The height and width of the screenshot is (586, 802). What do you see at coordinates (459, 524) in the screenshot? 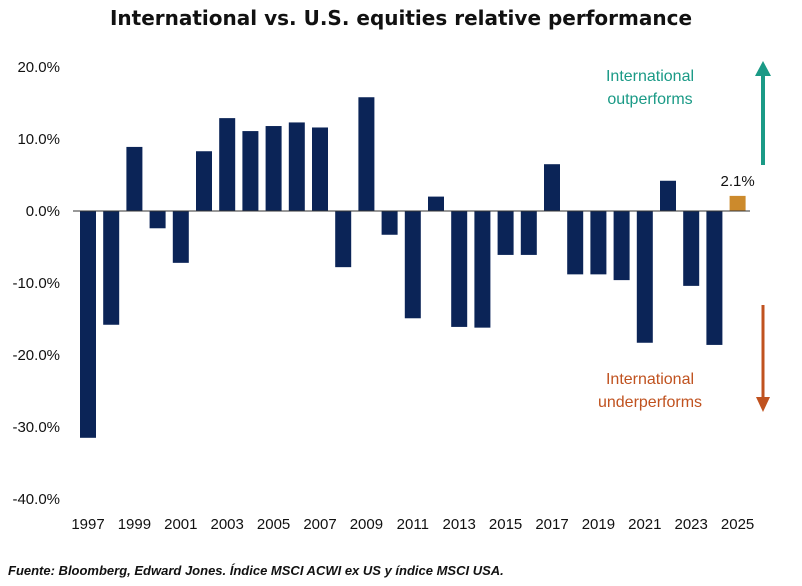
I see `x-tick-label: 2013` at bounding box center [459, 524].